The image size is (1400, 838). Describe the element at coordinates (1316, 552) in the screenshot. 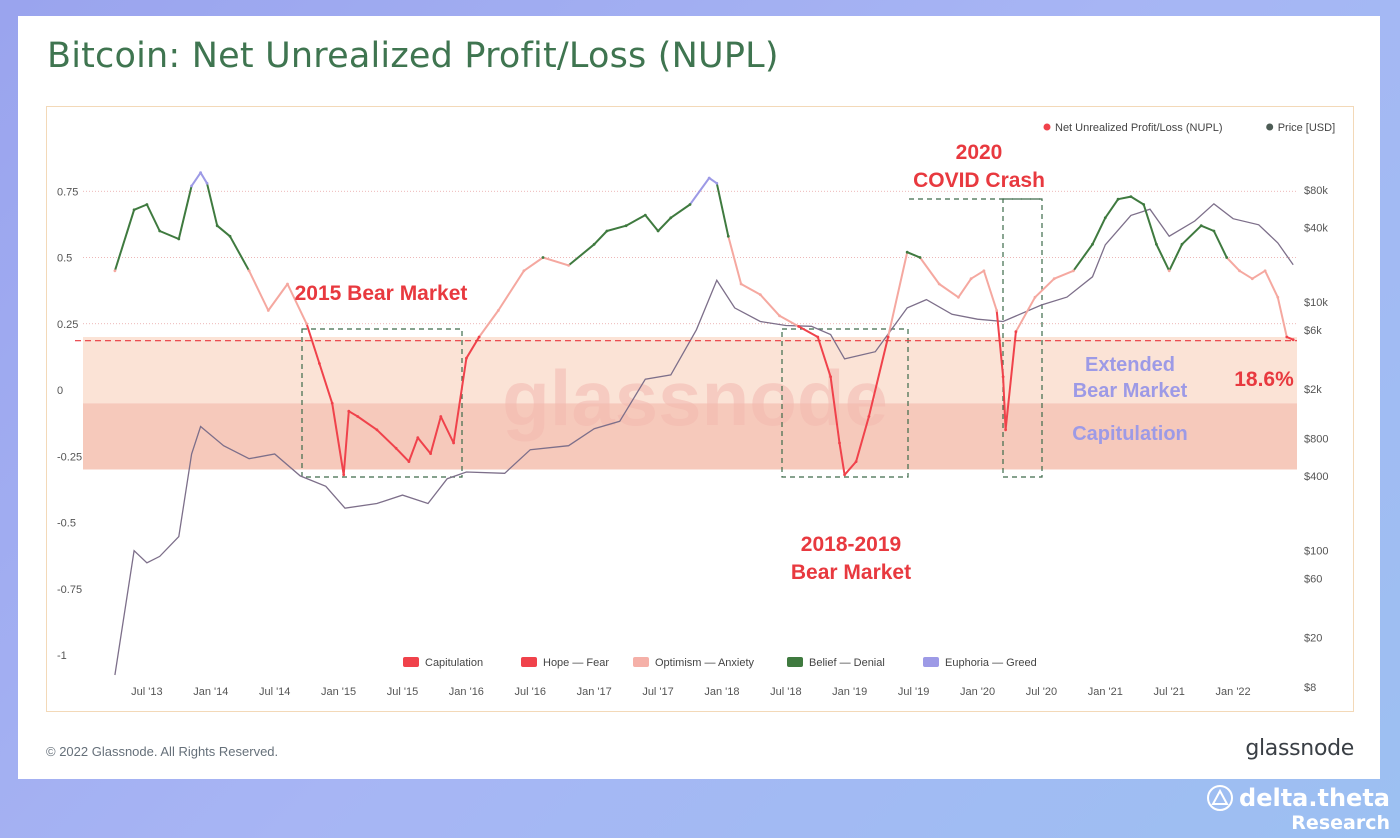

I see `y-tick-right: $100` at that location.